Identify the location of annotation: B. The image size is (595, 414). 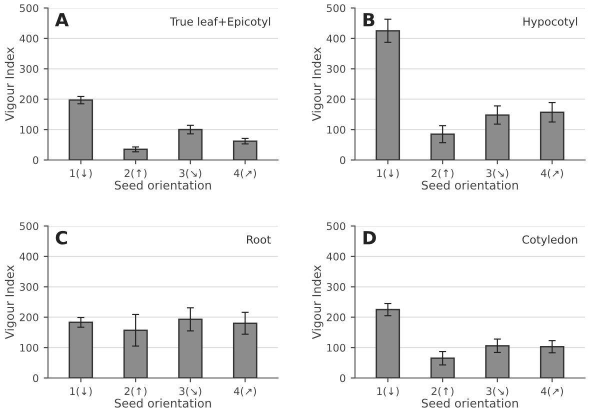
(369, 19).